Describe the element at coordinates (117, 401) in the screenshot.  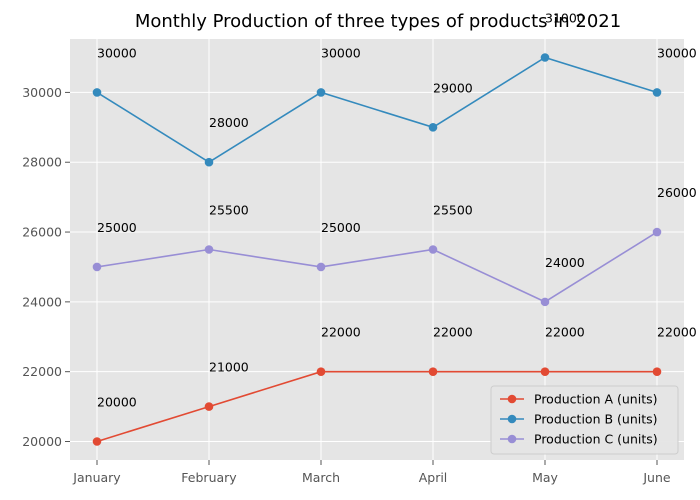
I see `data-label: 20000` at that location.